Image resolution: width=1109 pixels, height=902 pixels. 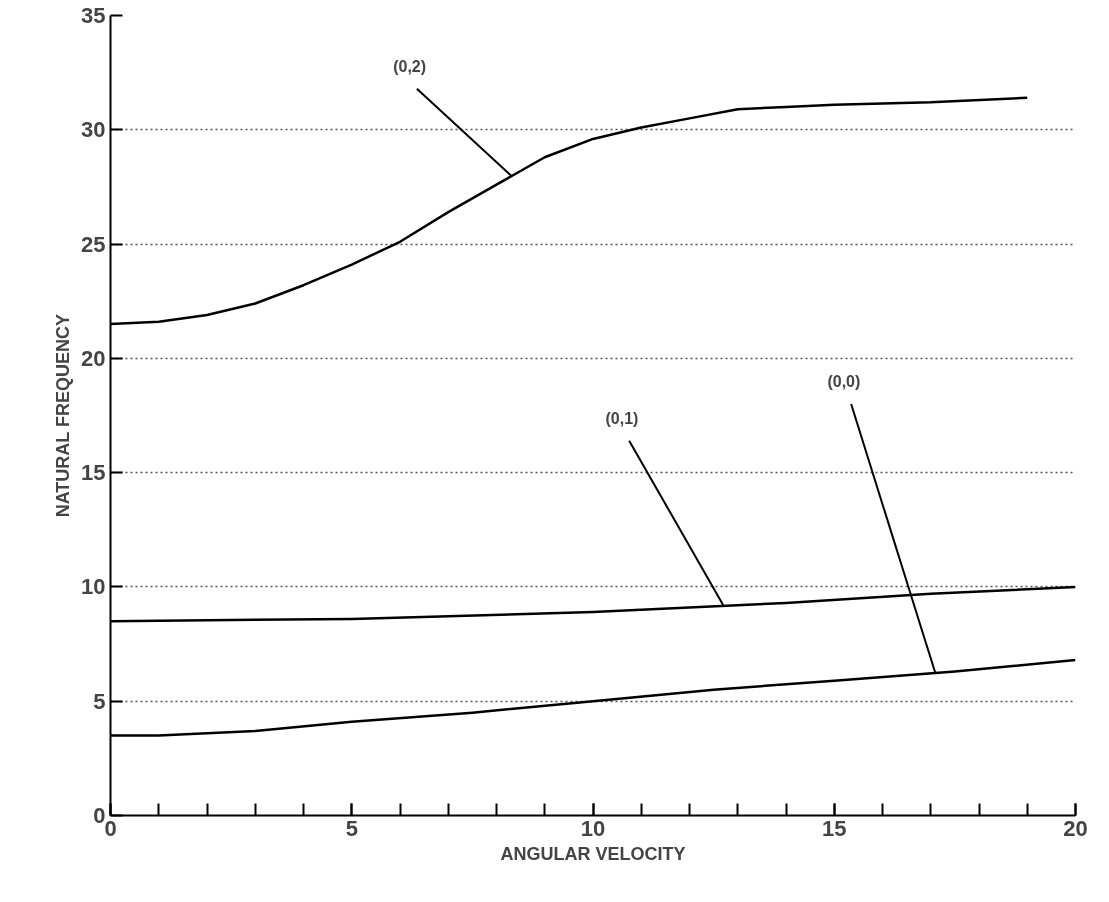 I want to click on y-axis-title: NATURAL FREQUENCY, so click(x=63, y=415).